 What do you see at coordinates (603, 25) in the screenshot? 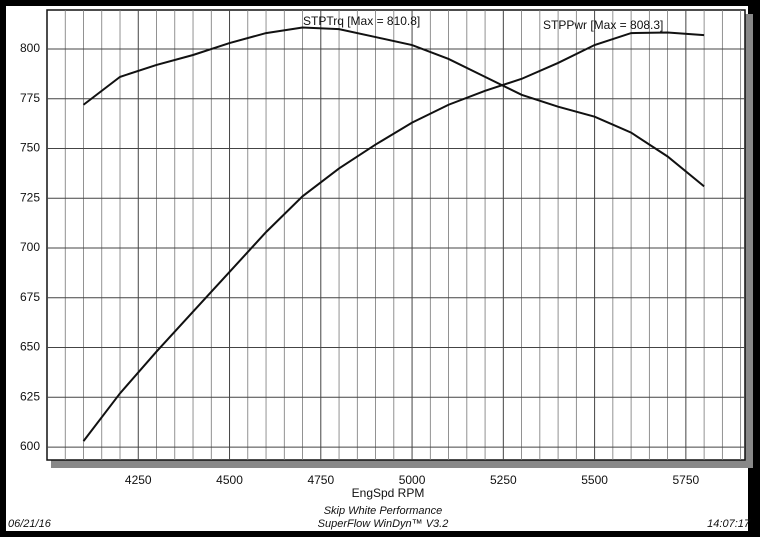
I see `curve-annotation: STPPwr [Max = 808.3]` at bounding box center [603, 25].